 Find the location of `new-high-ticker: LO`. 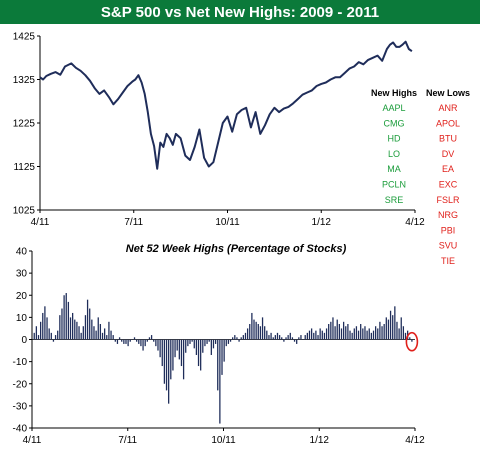

new-high-ticker: LO is located at coordinates (394, 154).